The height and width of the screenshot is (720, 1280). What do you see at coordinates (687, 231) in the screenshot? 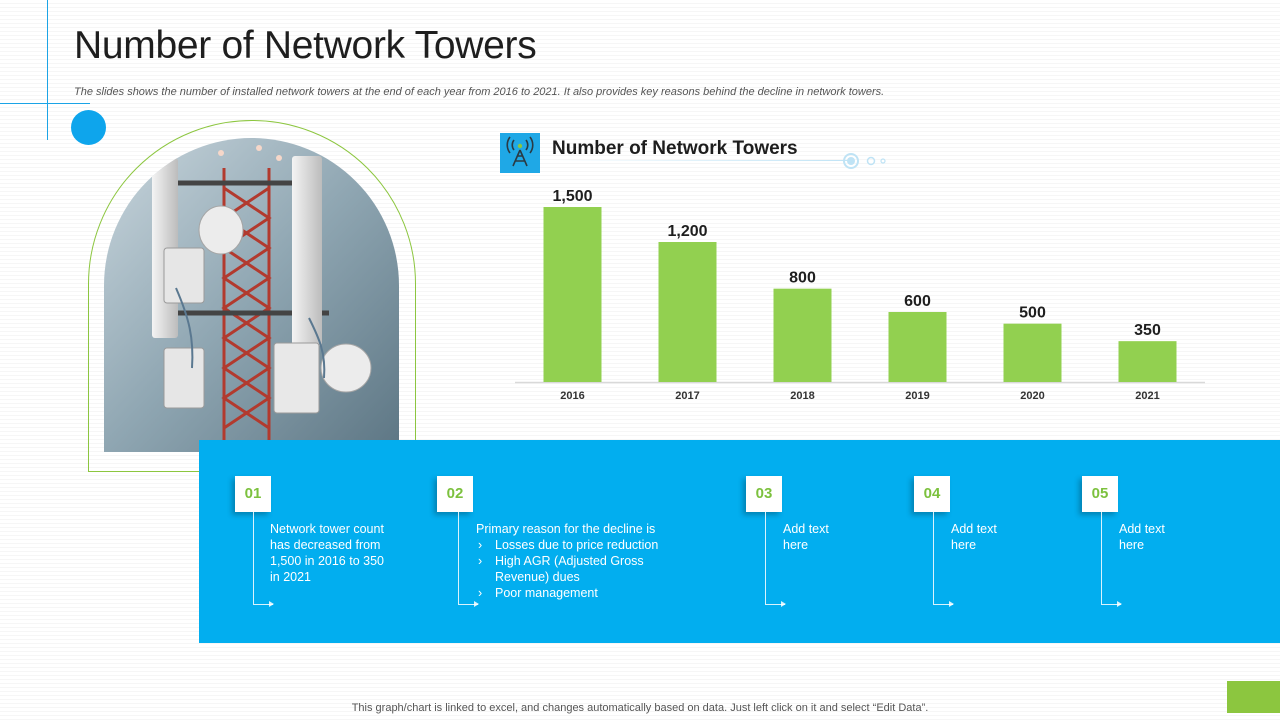
I see `data-label-2017: 1,200` at bounding box center [687, 231].